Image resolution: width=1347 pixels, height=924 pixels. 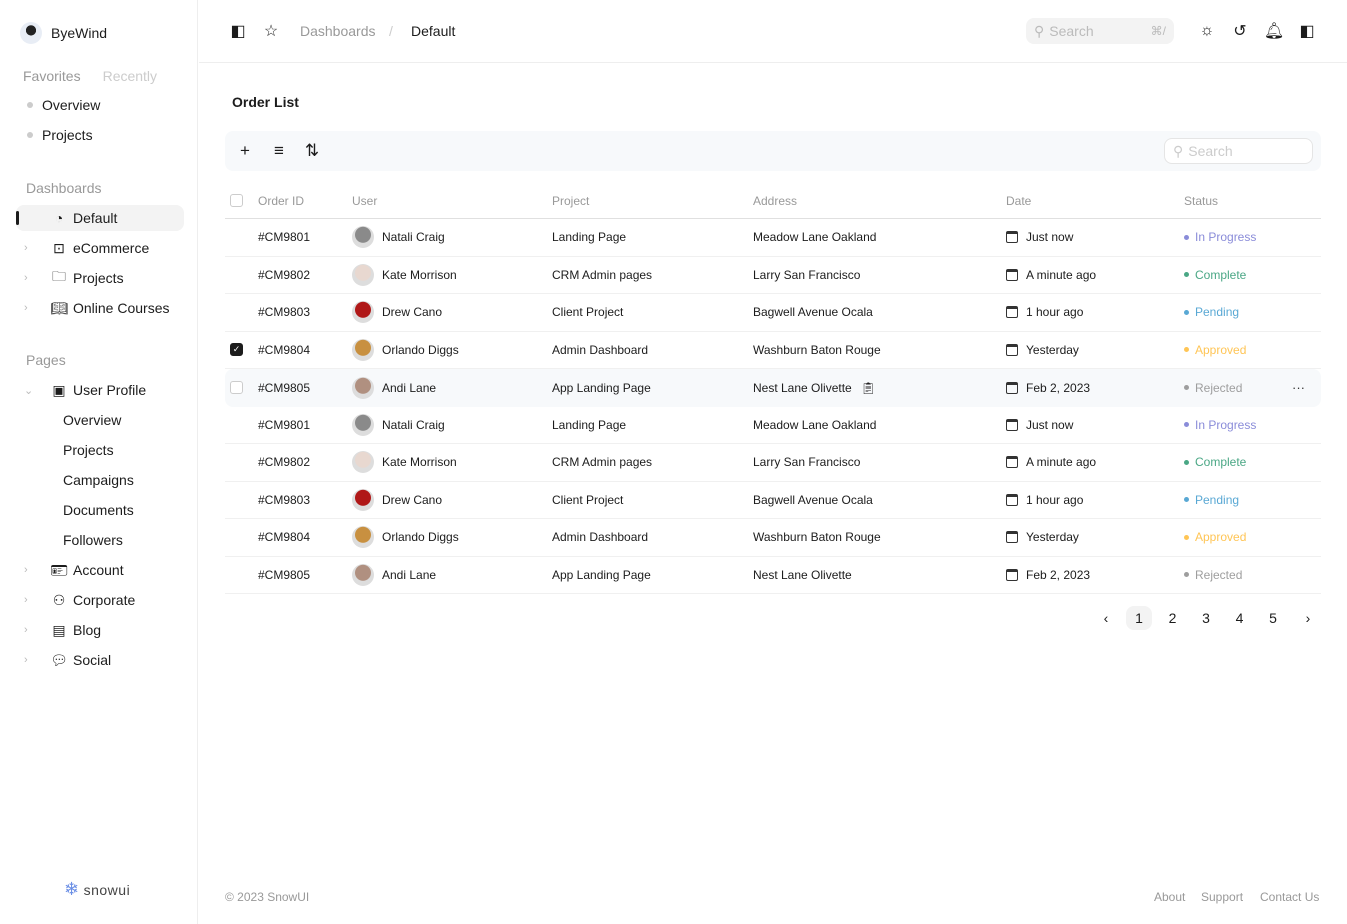 What do you see at coordinates (100, 218) in the screenshot?
I see `sidebar-item-default: ◔ Default` at bounding box center [100, 218].